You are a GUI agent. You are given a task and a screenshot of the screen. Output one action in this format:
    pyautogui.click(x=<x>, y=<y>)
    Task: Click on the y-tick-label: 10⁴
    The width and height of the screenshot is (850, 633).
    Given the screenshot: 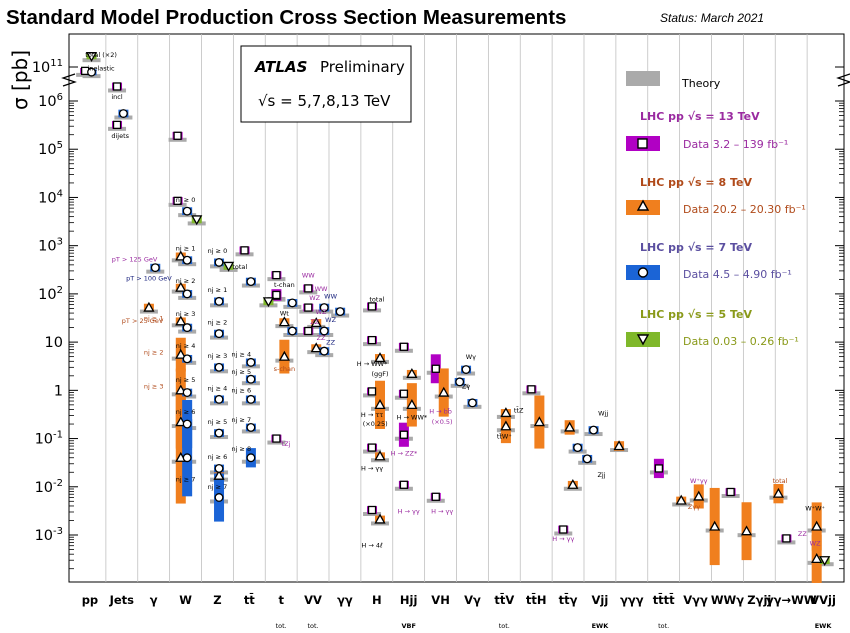 What is the action you would take?
    pyautogui.click(x=50, y=197)
    